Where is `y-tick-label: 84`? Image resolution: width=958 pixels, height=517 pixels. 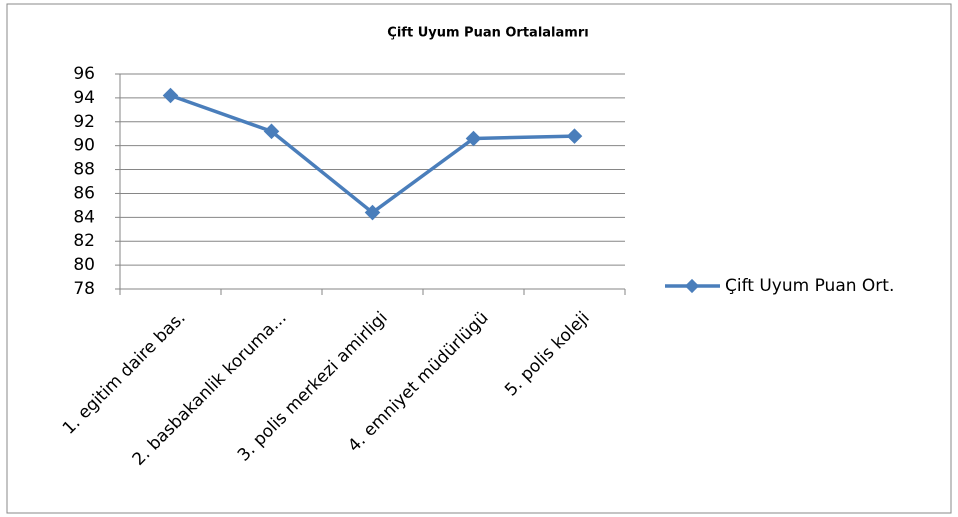
y-tick-label: 84 is located at coordinates (84, 217).